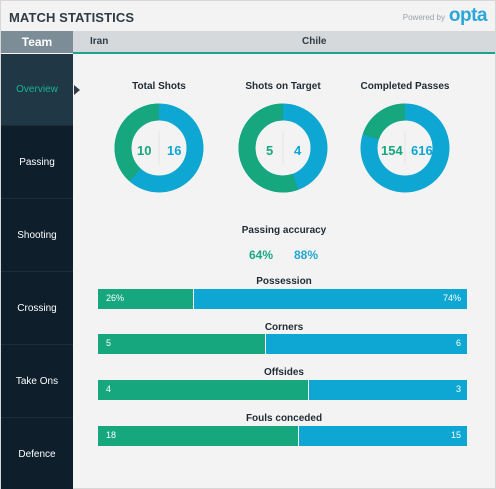  I want to click on sidebar-item-crossing: Crossing, so click(37, 309).